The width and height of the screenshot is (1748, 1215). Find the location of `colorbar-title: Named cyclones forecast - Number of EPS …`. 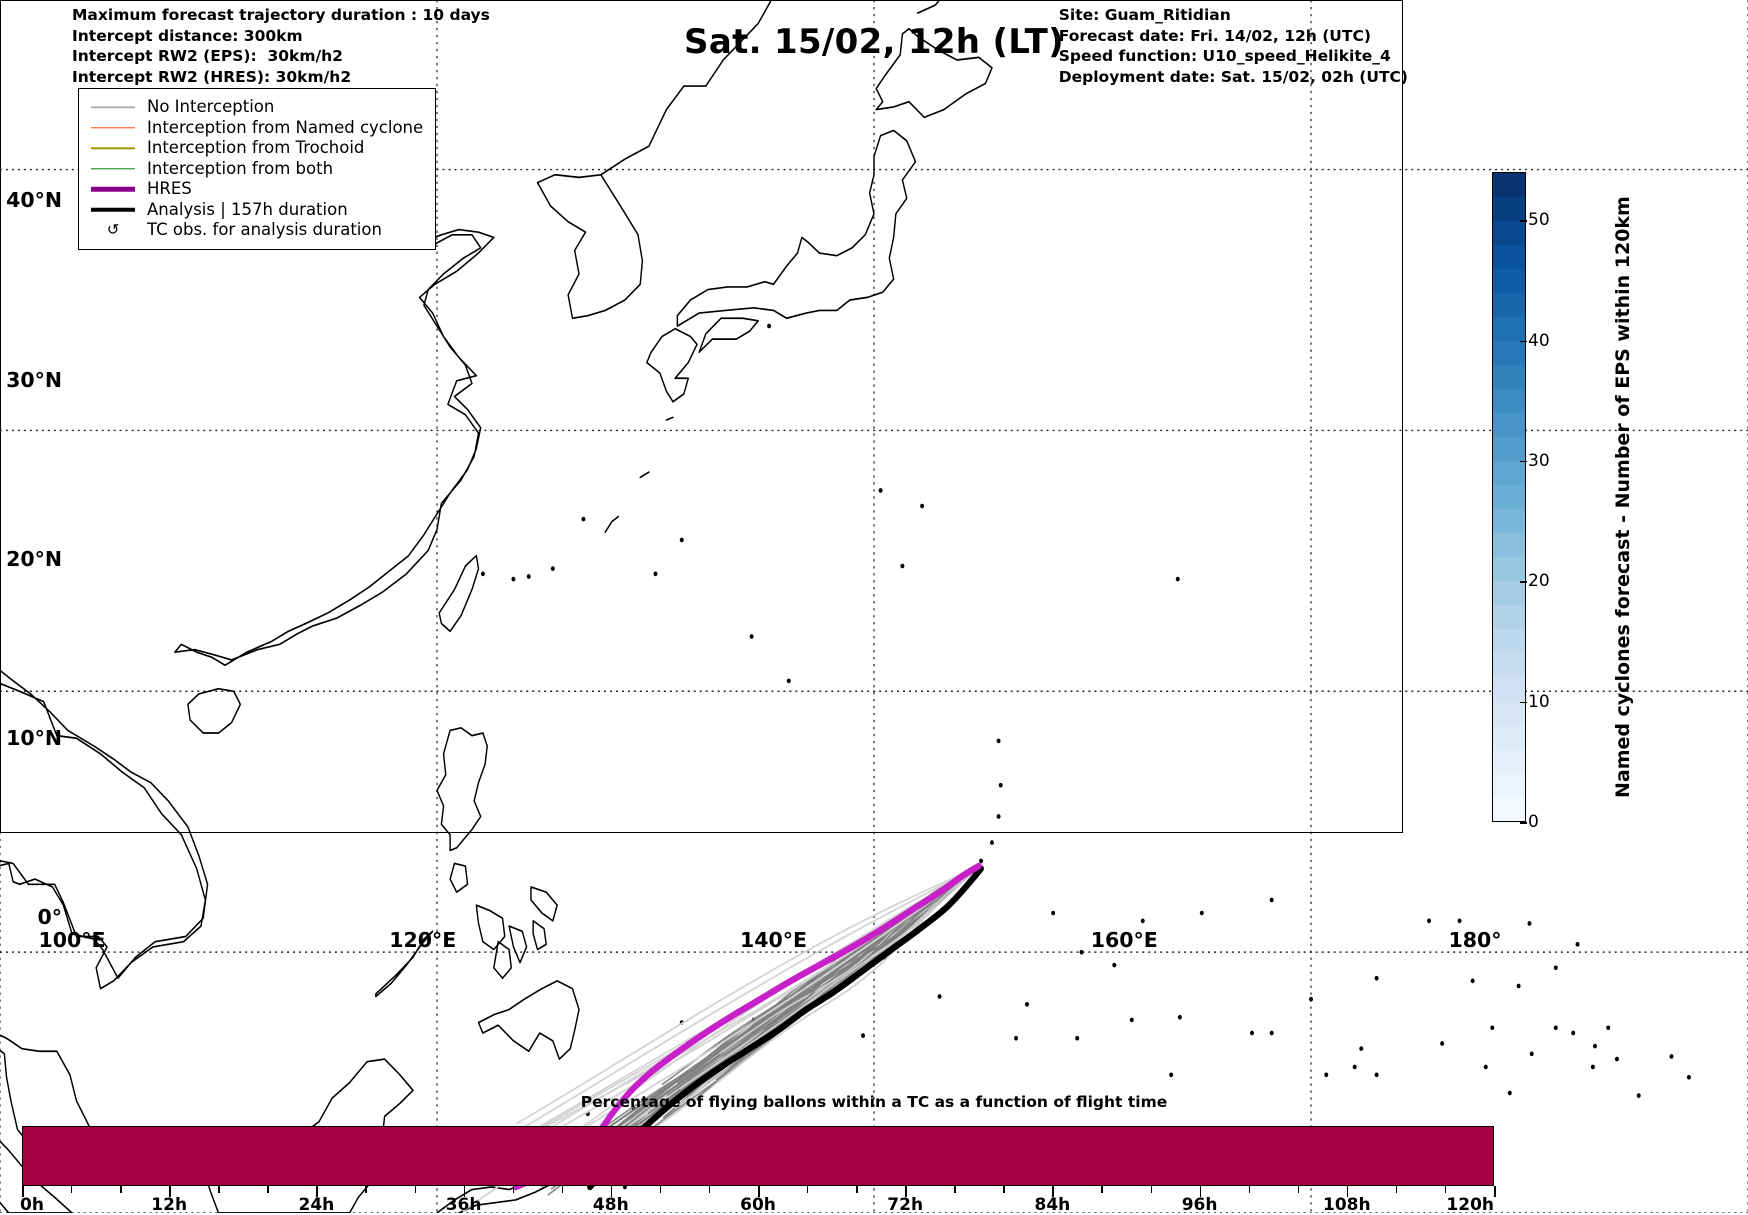

colorbar-title: Named cyclones forecast - Number of EPS … is located at coordinates (1623, 497).